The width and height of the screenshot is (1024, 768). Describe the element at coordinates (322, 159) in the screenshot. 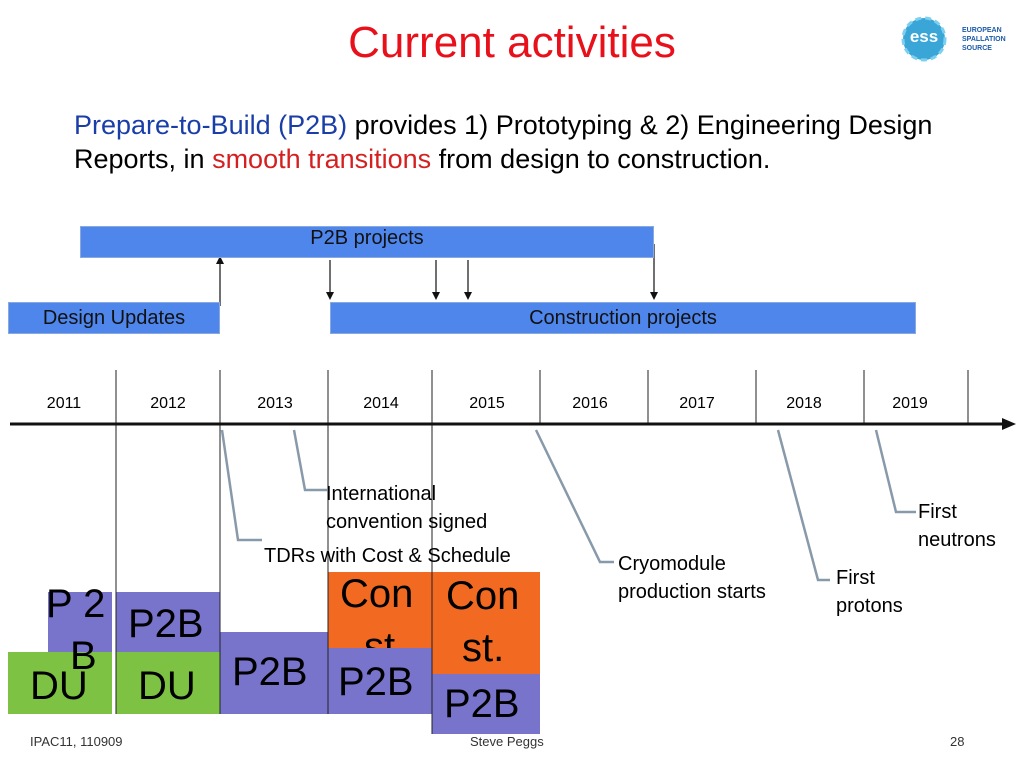

I see `intro-highlight: smooth transitions` at that location.